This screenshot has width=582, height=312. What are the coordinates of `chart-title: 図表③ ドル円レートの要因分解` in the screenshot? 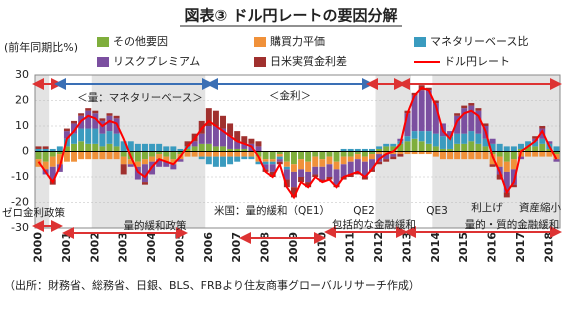 It's located at (291, 16).